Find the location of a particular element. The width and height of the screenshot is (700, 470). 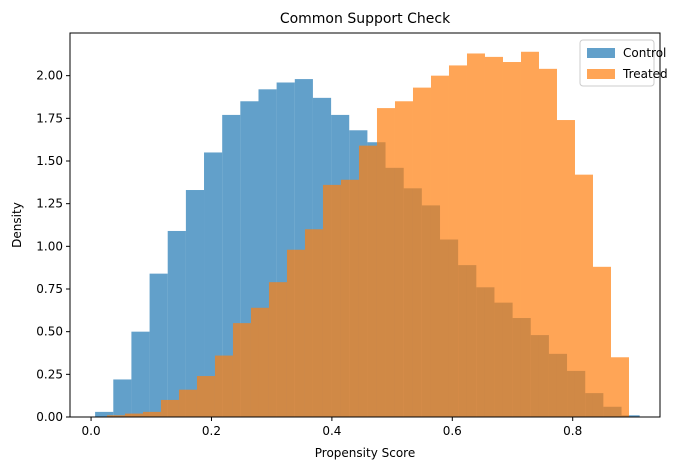

chart-title: Common Support Check is located at coordinates (365, 19).